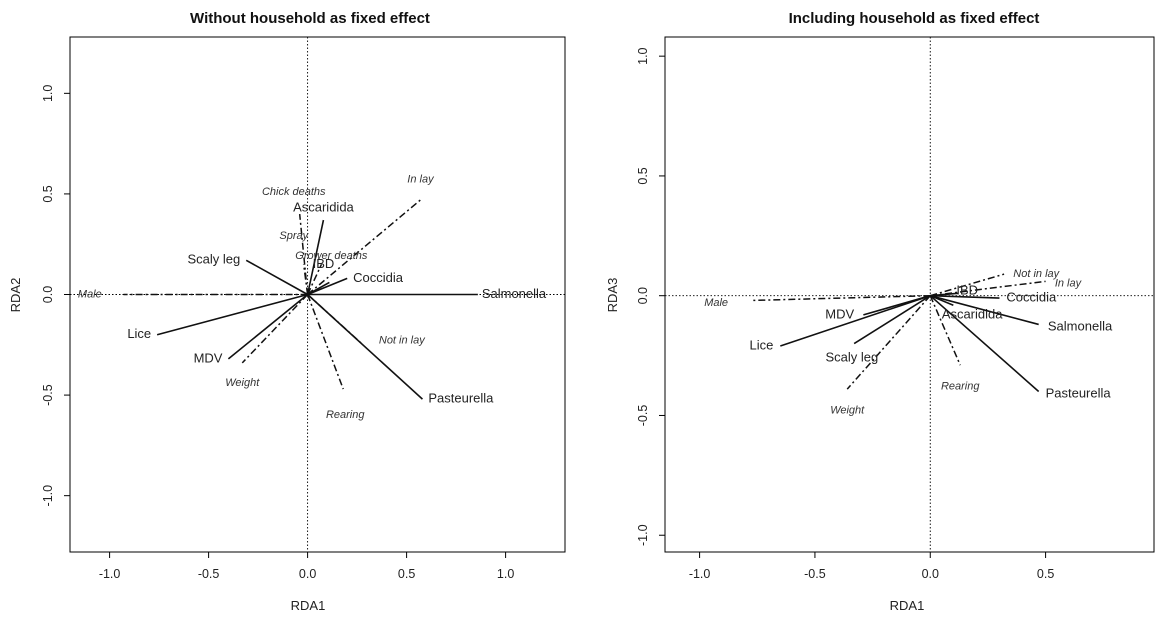 This screenshot has width=1159, height=619. Describe the element at coordinates (914, 18) in the screenshot. I see `panel-title: Including household as fixed effect` at that location.